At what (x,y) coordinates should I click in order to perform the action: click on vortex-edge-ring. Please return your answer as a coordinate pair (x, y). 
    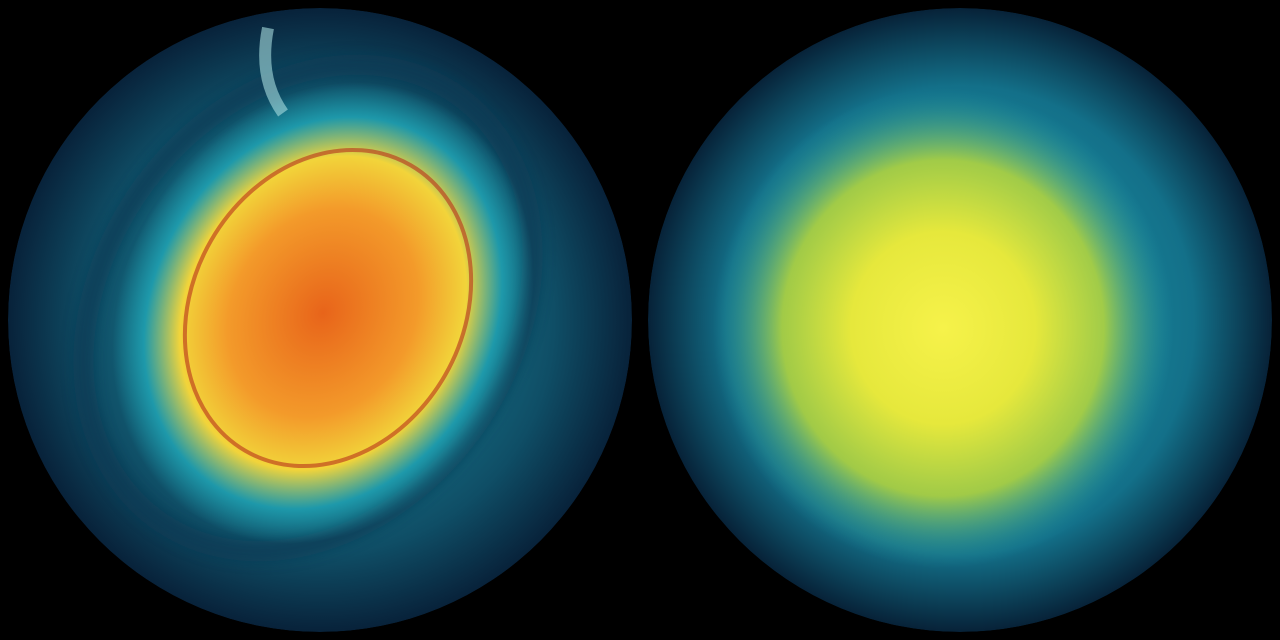
    Looking at the image, I should click on (328, 308).